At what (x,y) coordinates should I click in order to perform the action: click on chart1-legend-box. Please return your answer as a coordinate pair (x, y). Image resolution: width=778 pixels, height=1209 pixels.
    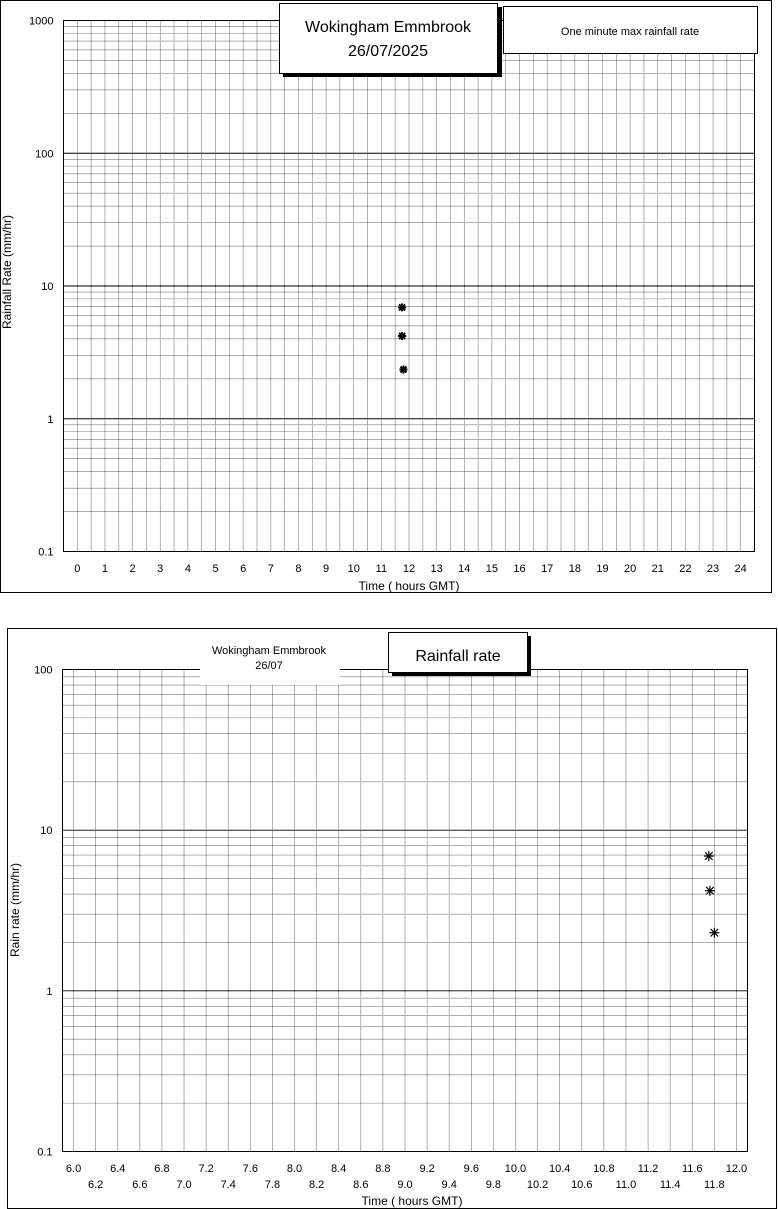
    Looking at the image, I should click on (630, 30).